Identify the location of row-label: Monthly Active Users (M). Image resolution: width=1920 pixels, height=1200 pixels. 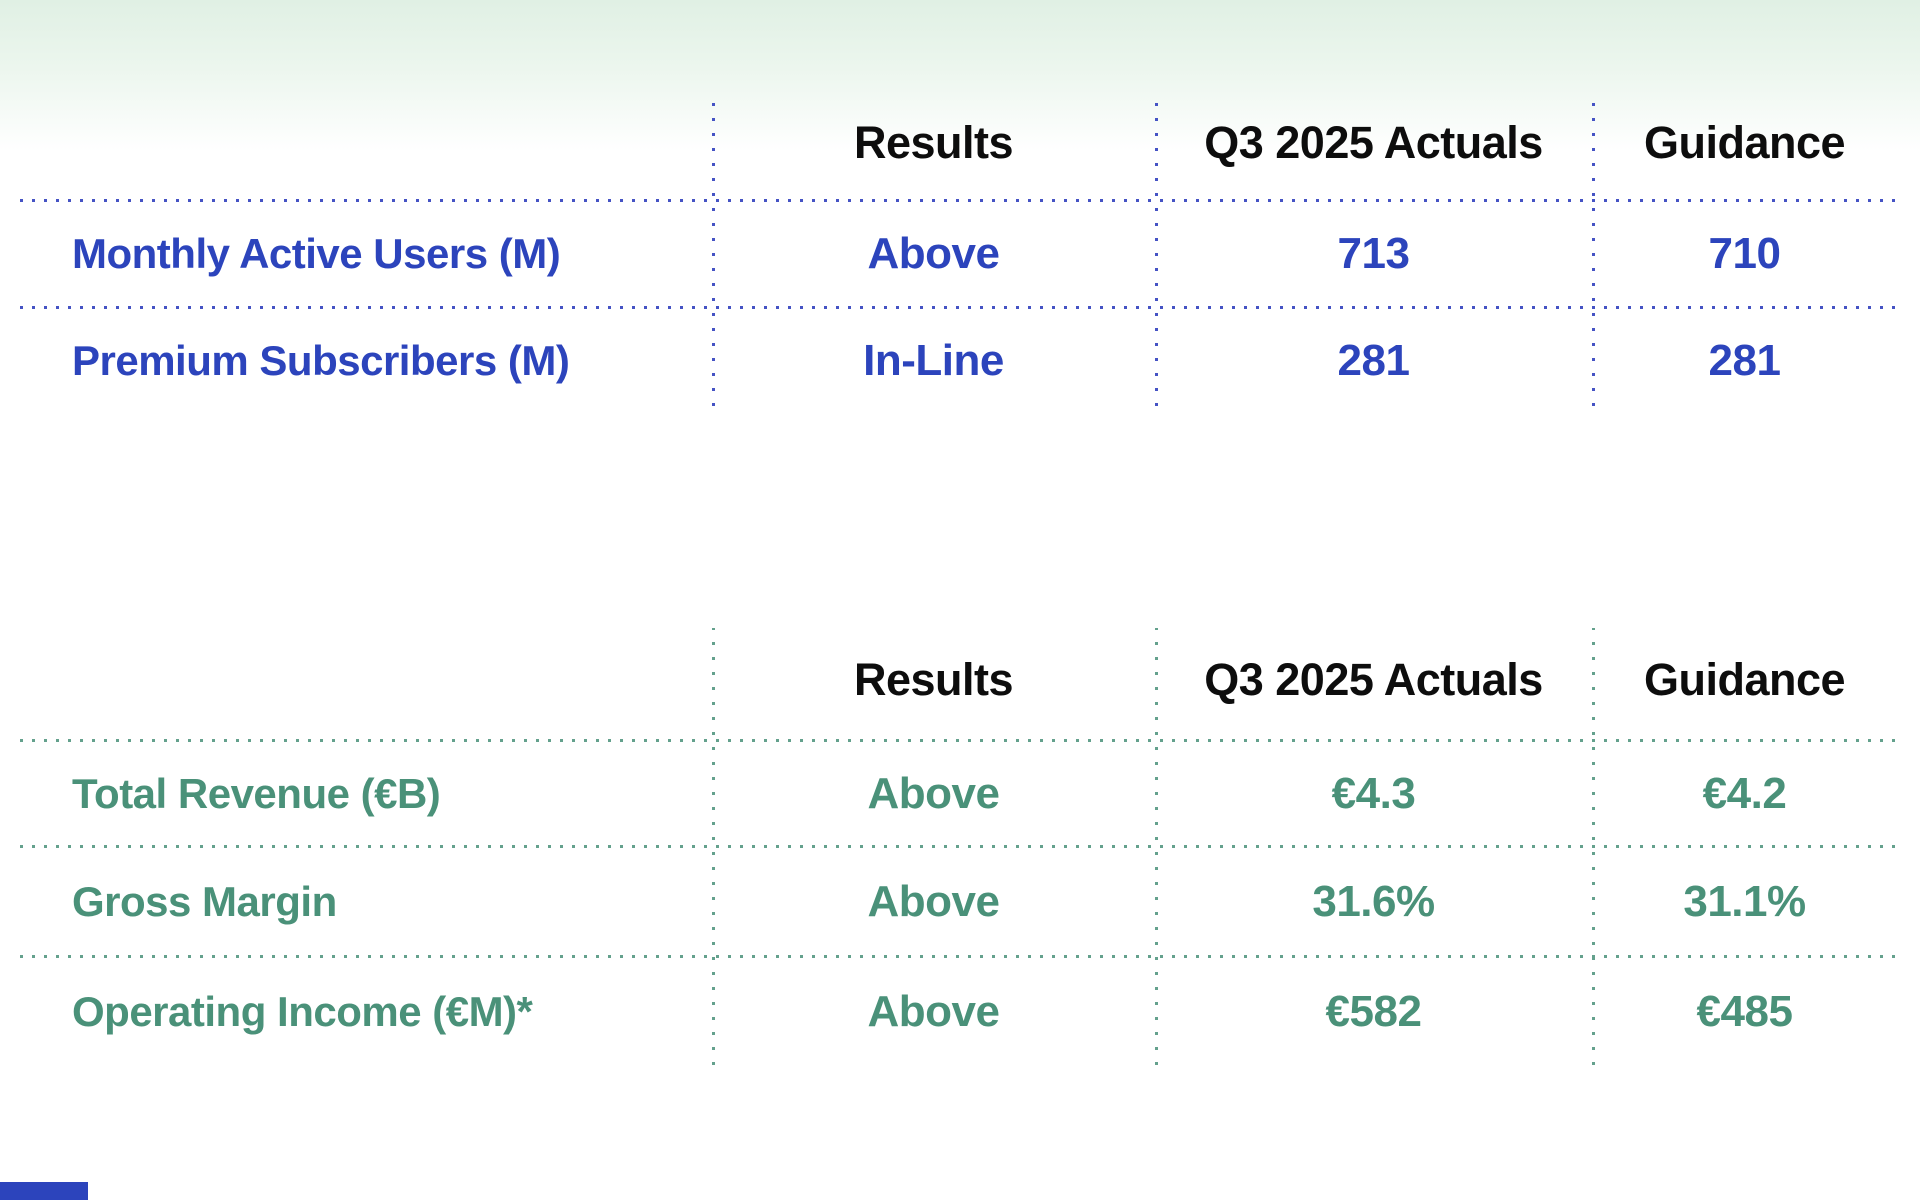
(316, 253).